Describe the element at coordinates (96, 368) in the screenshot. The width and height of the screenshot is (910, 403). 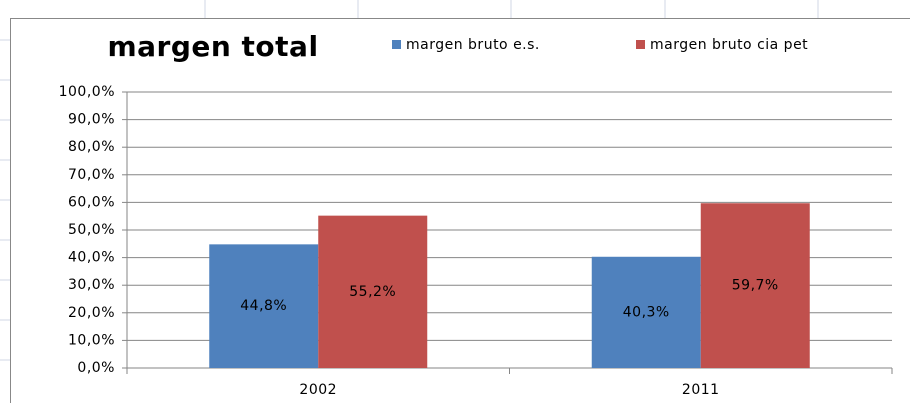
I see `y-tick-label: 0,0%` at that location.